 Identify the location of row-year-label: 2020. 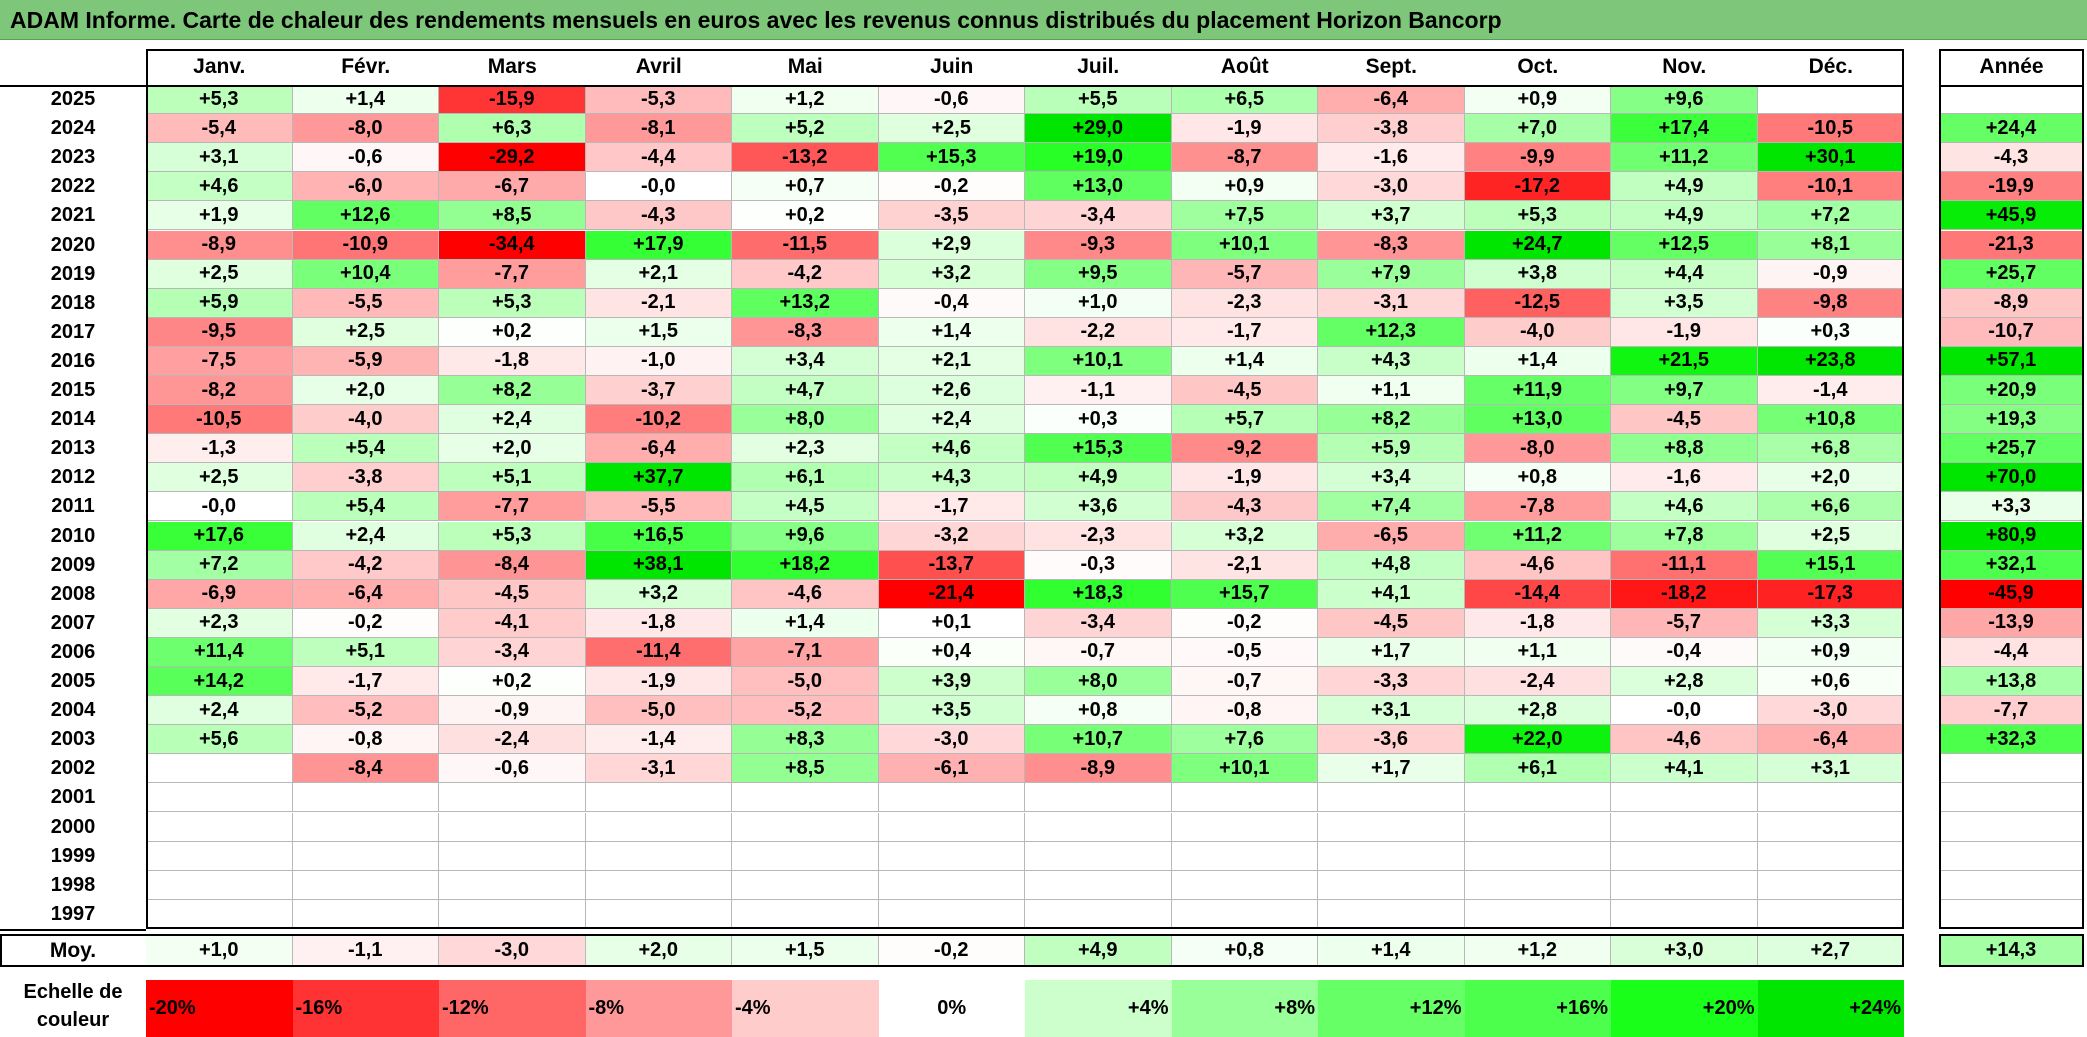
(73, 244).